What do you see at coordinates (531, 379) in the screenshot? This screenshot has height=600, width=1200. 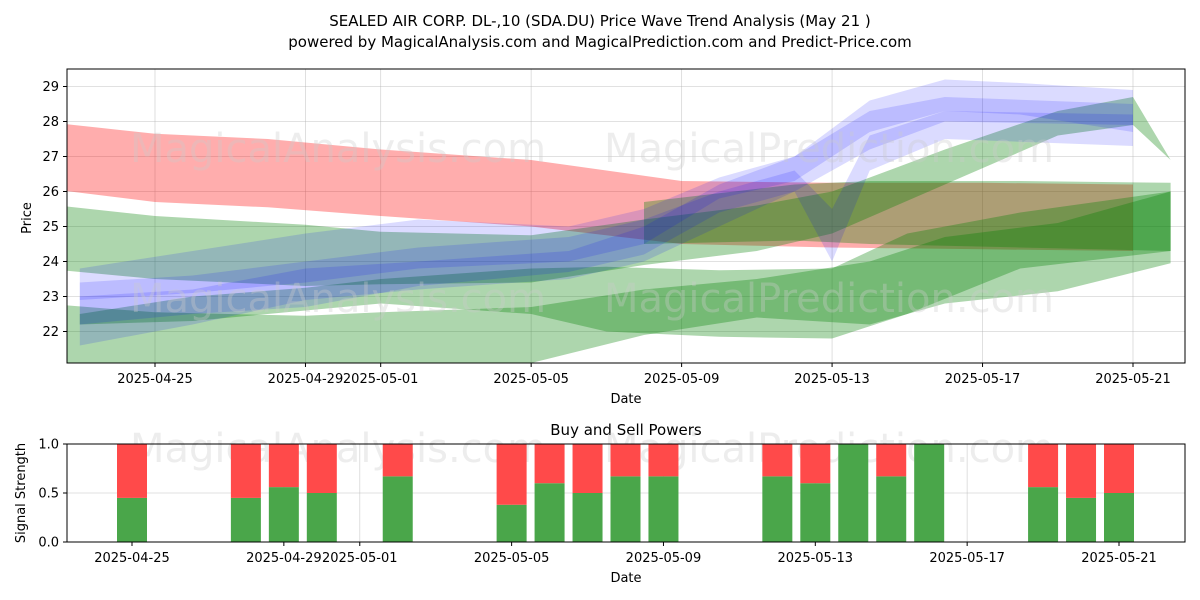 I see `top-xtick-label-3: 2025-05-05` at bounding box center [531, 379].